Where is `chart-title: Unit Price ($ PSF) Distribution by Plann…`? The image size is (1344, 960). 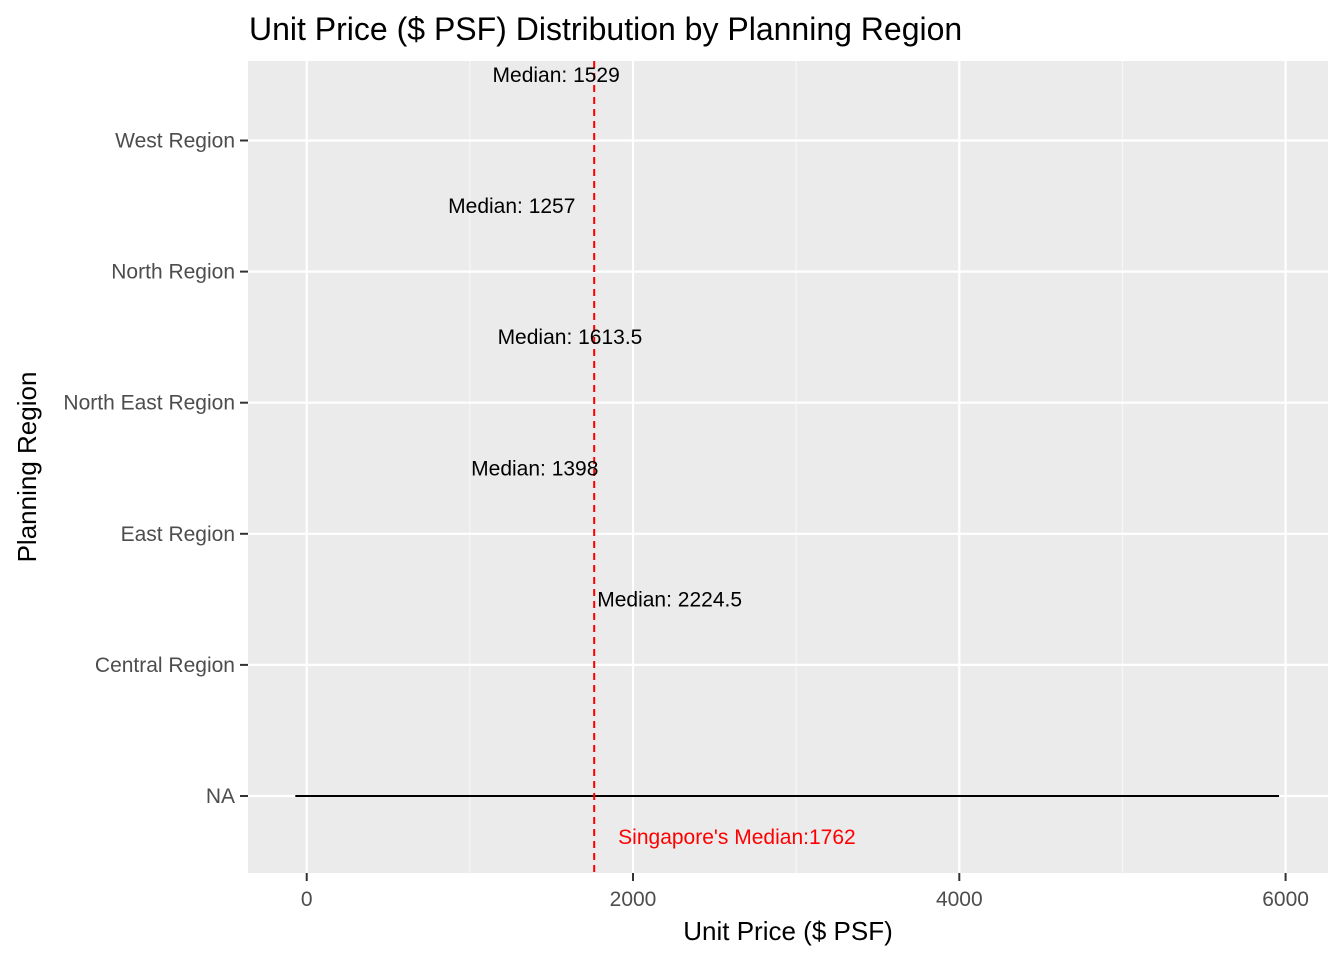 chart-title: Unit Price ($ PSF) Distribution by Plann… is located at coordinates (605, 29).